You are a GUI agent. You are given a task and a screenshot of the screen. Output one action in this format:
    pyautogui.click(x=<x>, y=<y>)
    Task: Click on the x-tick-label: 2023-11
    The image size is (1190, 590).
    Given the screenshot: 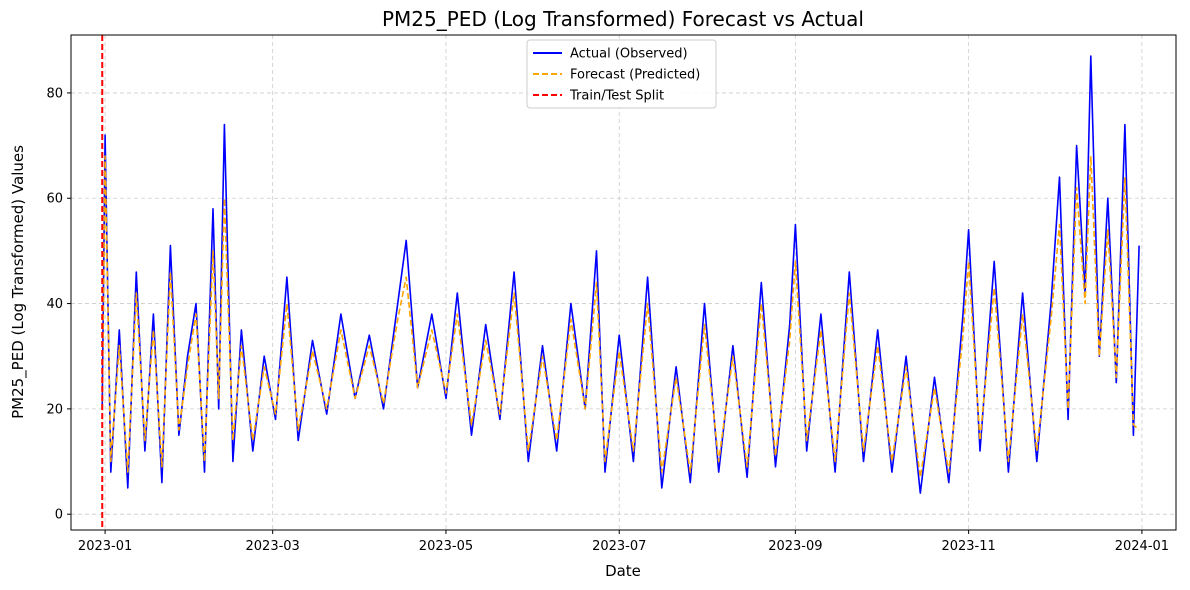 What is the action you would take?
    pyautogui.click(x=968, y=546)
    